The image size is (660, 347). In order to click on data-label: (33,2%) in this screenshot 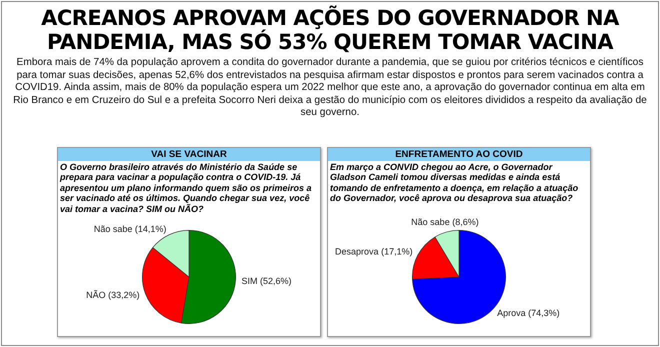, I will do `click(124, 295)`.